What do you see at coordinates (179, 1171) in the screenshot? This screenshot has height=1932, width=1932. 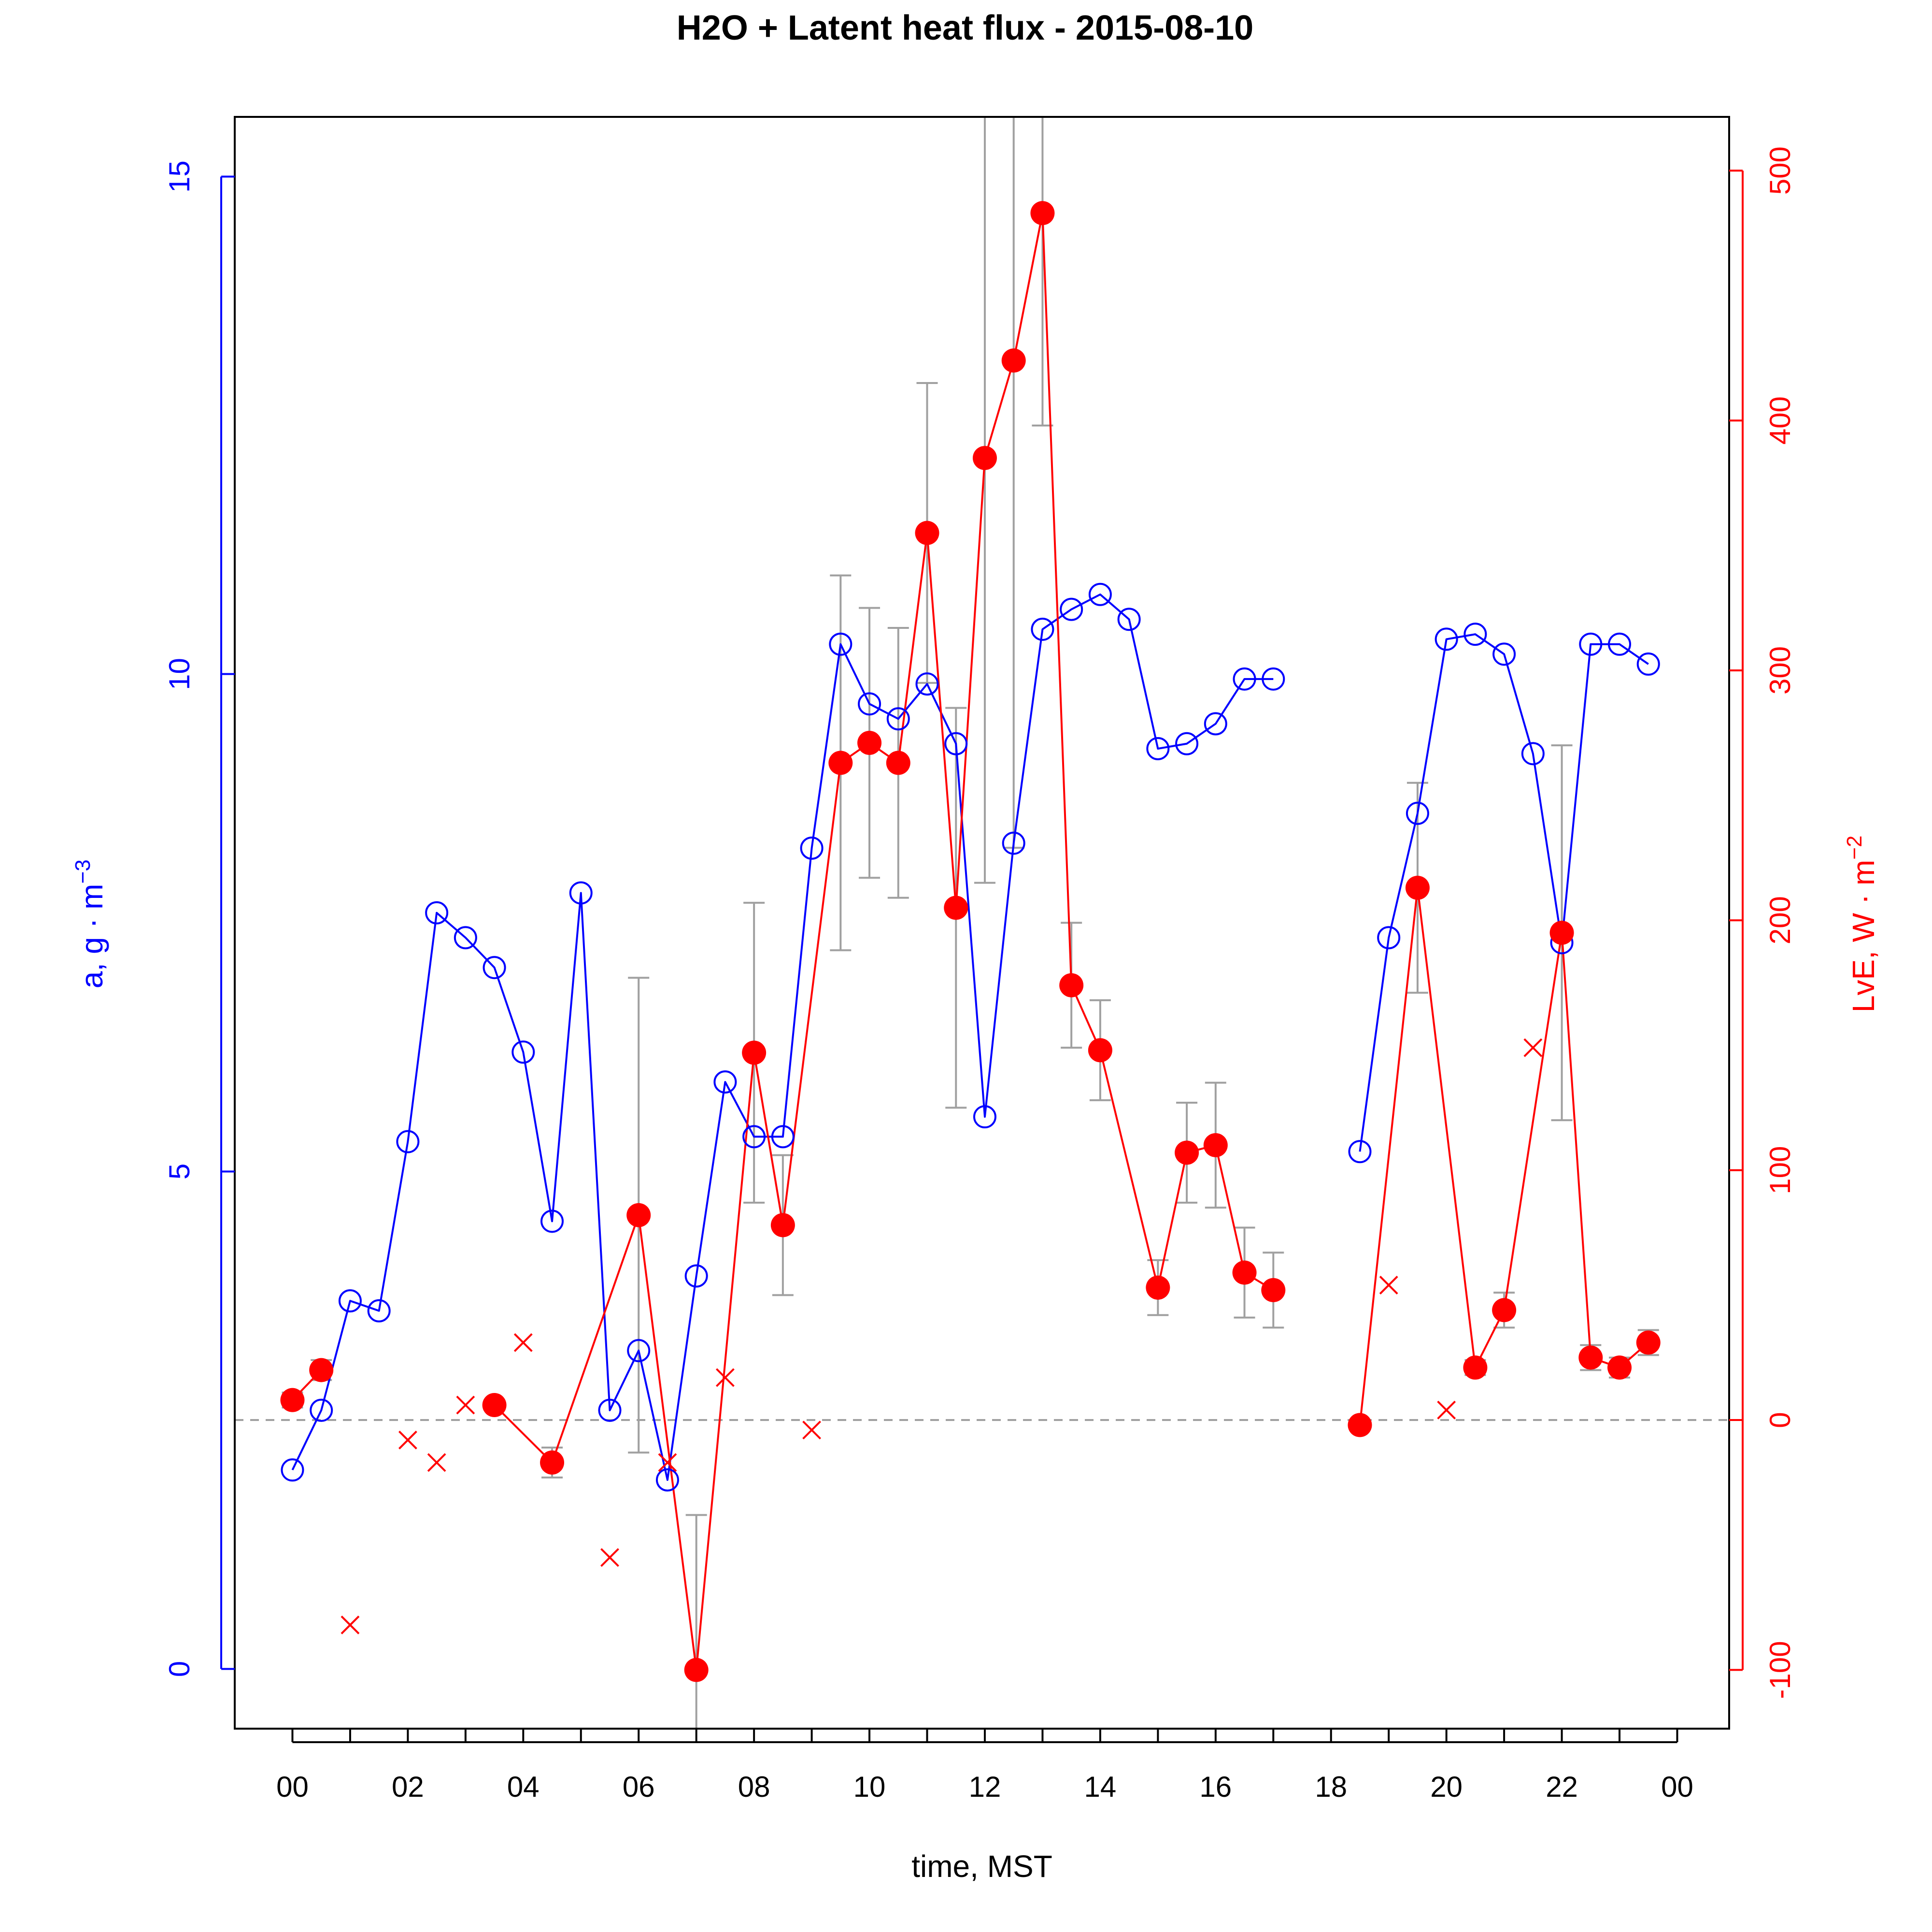 I see `left-axis-tick-label: 5` at bounding box center [179, 1171].